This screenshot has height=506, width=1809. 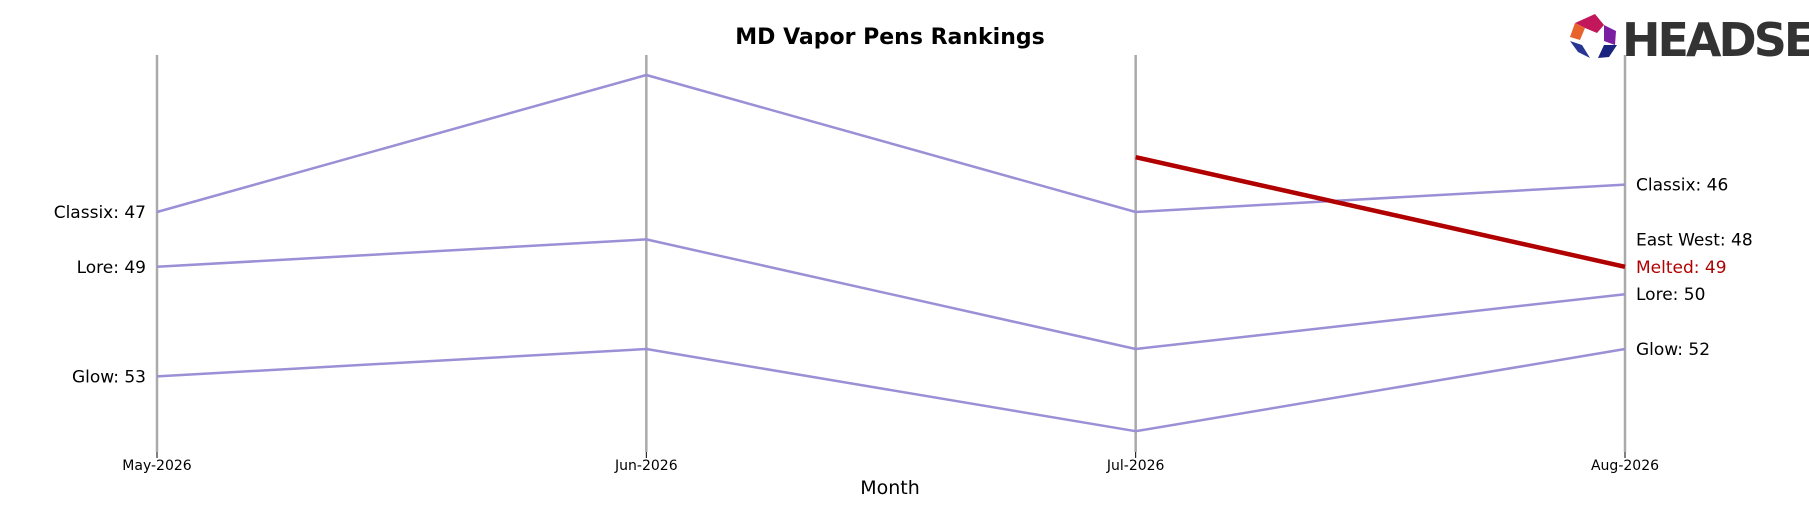 I want to click on headset-logo-text: HEADSET, so click(x=1715, y=40).